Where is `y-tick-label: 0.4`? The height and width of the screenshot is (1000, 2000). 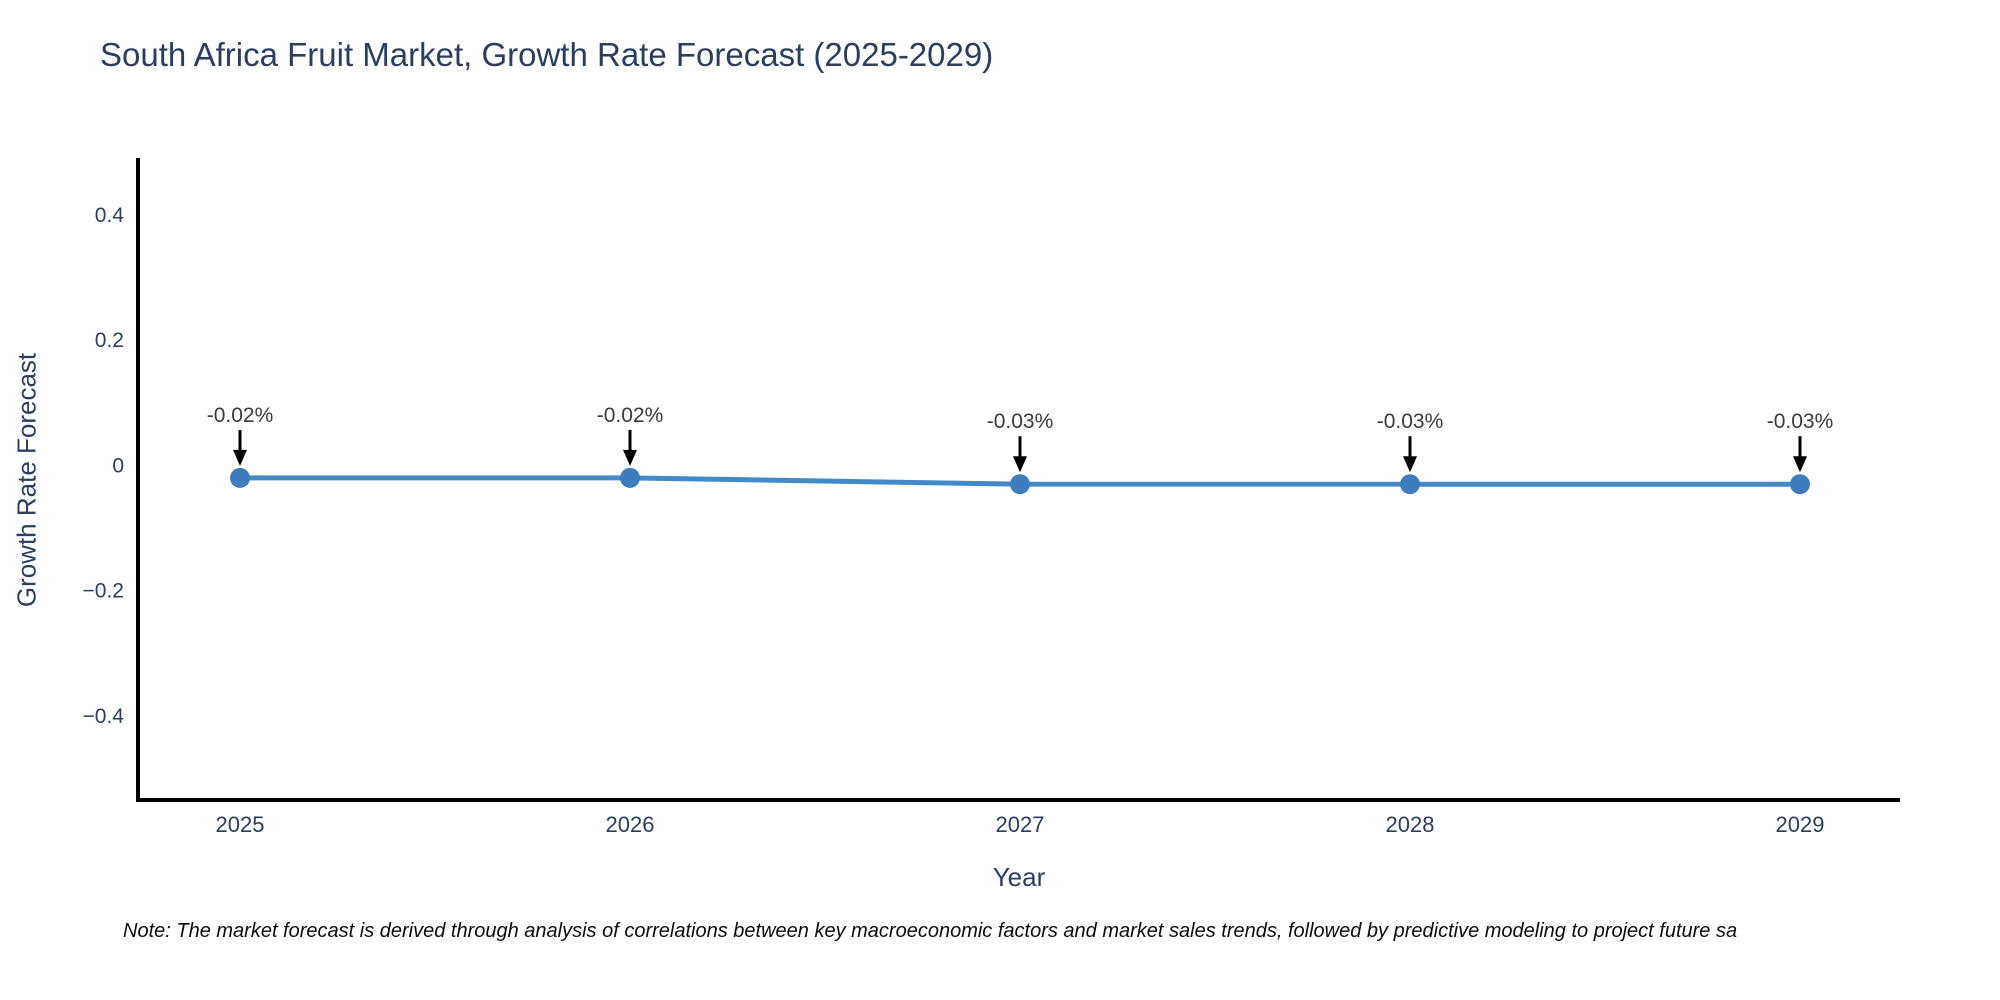
y-tick-label: 0.4 is located at coordinates (110, 215).